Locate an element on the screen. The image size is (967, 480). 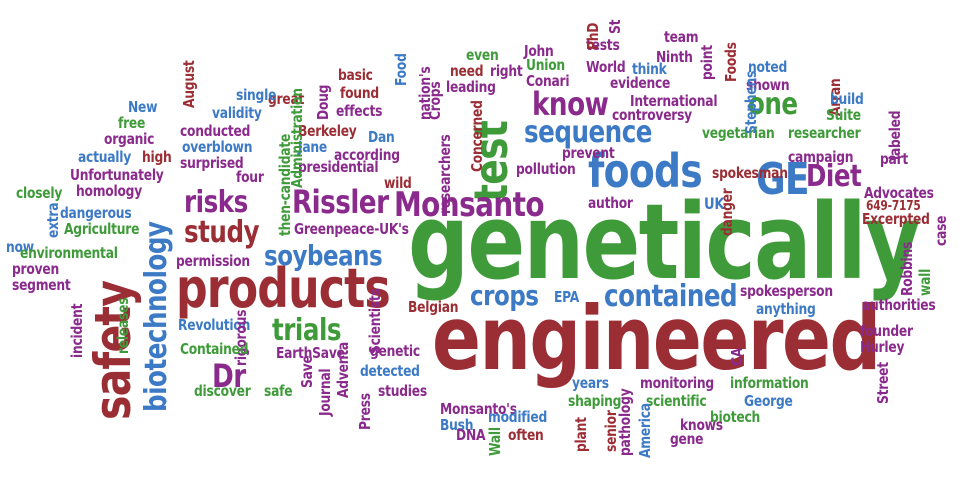
cloud-word: senior is located at coordinates (611, 431).